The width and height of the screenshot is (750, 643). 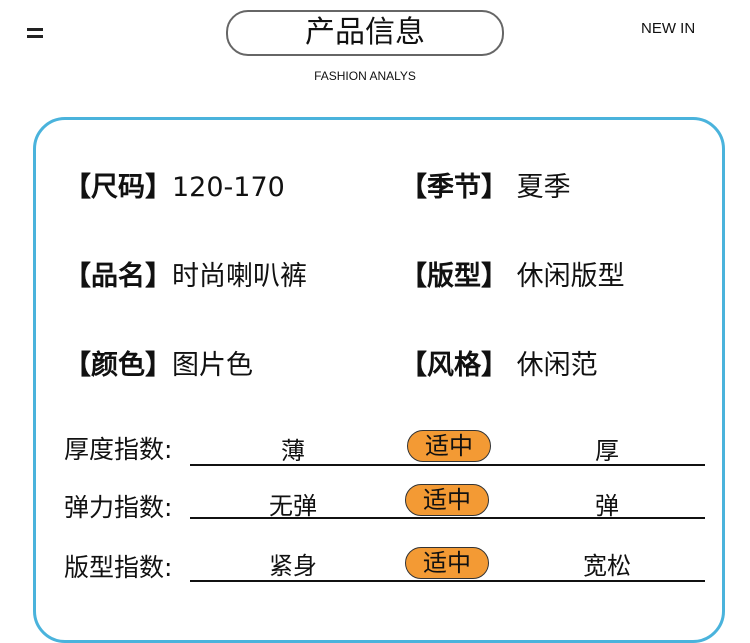 What do you see at coordinates (185, 276) in the screenshot?
I see `info-name: 【品名】时尚喇叭裤` at bounding box center [185, 276].